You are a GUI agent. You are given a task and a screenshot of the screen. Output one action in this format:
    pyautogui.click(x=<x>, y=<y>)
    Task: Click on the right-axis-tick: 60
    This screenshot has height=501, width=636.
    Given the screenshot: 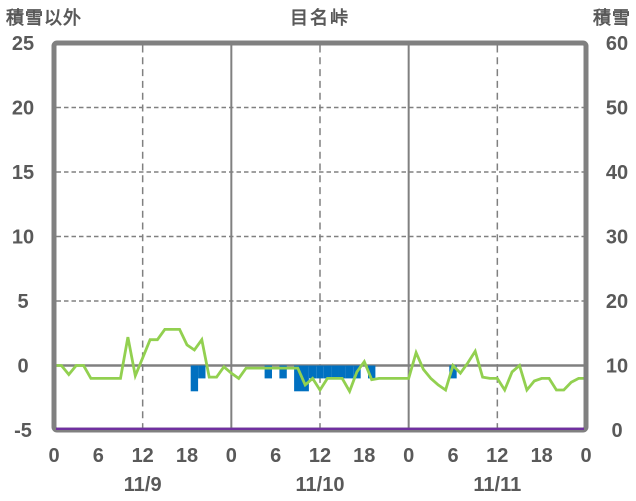 What is the action you would take?
    pyautogui.click(x=617, y=44)
    